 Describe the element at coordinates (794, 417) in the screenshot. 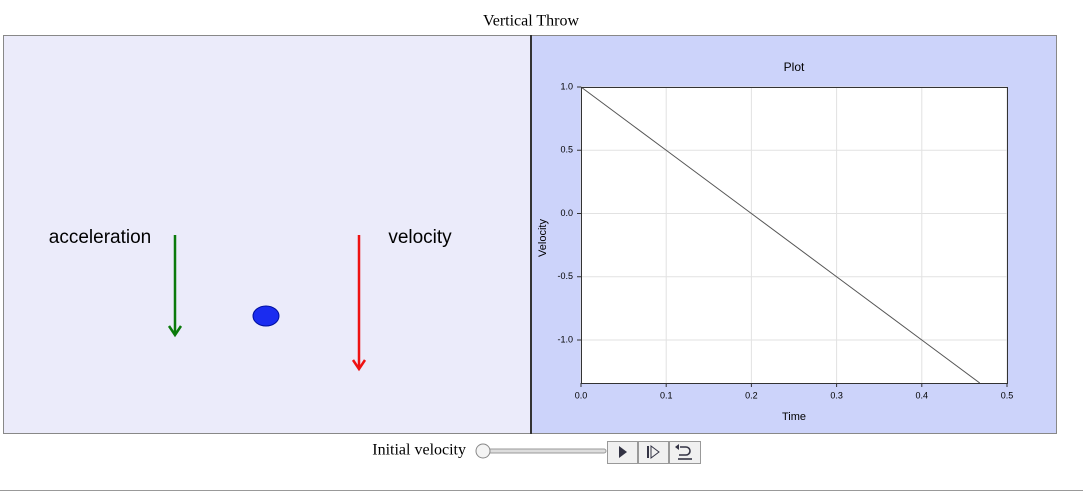

I see `x-axis-label: Time` at that location.